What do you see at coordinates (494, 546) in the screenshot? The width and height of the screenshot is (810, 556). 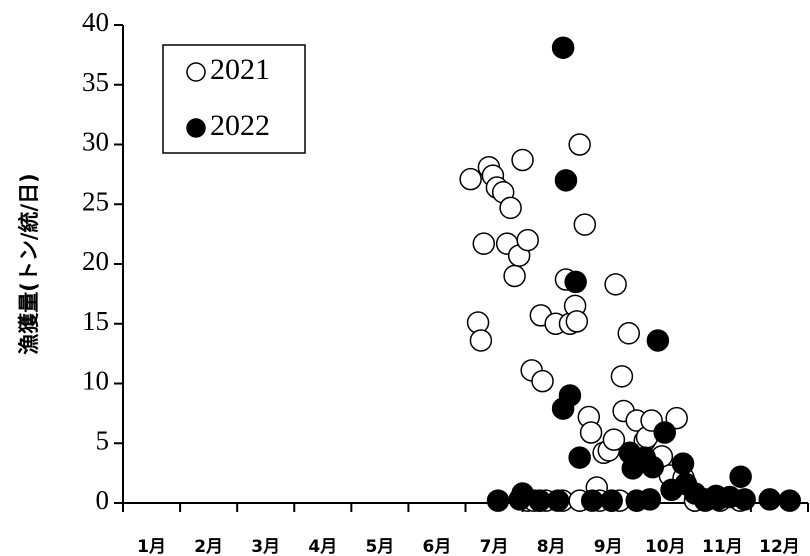 I see `x-tick-label: 7月` at bounding box center [494, 546].